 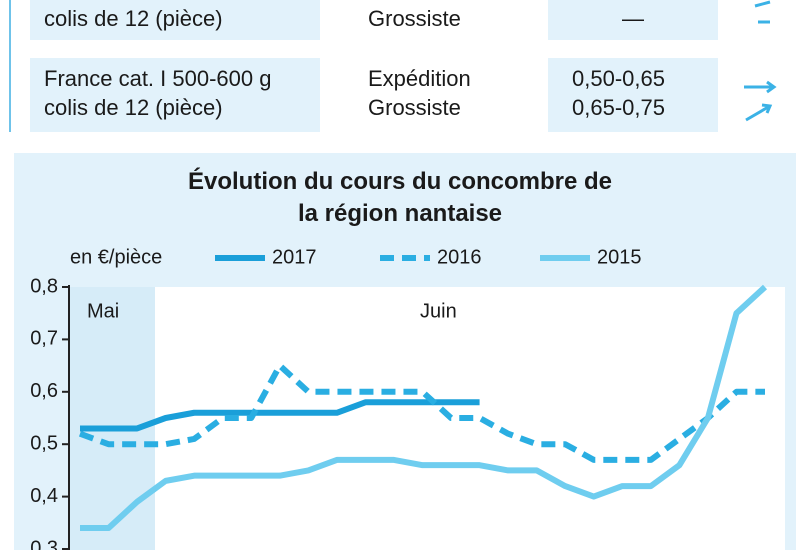 What do you see at coordinates (294, 257) in the screenshot?
I see `legend-label: 2017` at bounding box center [294, 257].